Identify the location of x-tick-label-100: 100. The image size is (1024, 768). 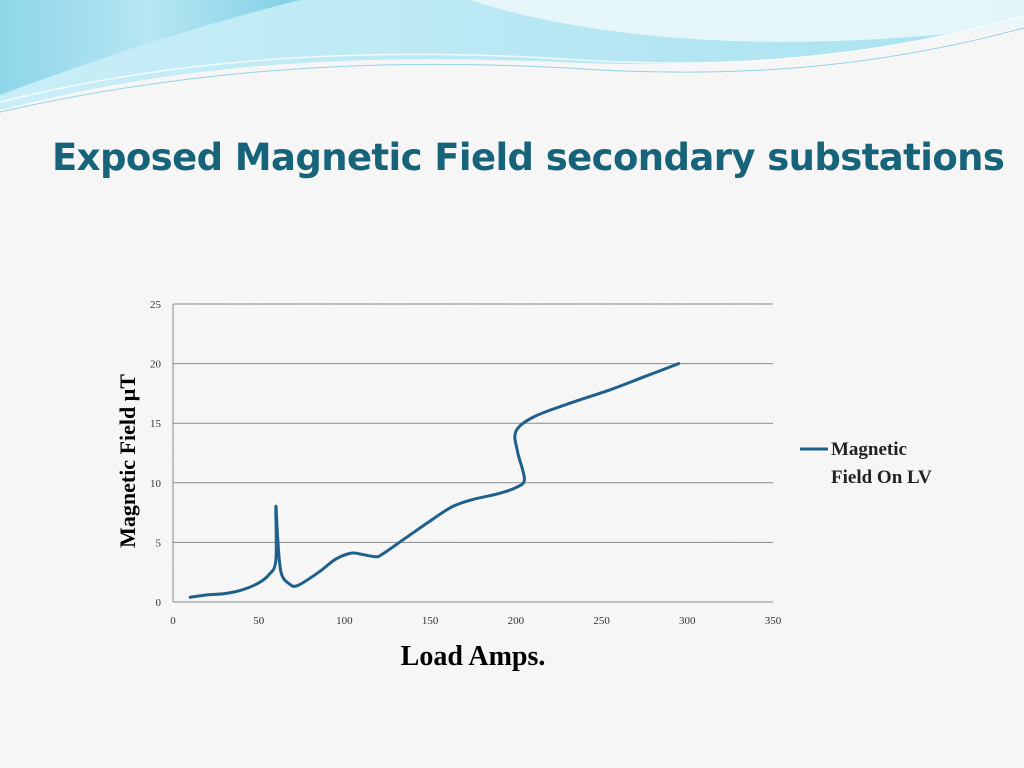
(344, 621).